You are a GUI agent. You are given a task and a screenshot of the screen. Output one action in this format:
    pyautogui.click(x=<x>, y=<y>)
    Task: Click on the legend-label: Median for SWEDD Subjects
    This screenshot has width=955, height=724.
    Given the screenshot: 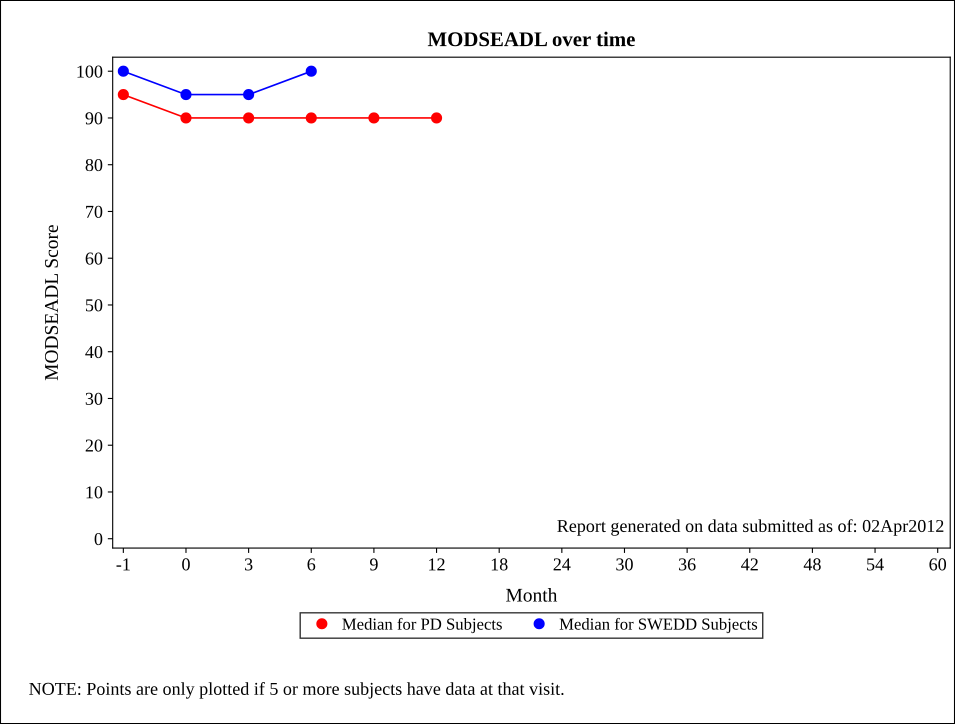 What is the action you would take?
    pyautogui.click(x=659, y=626)
    